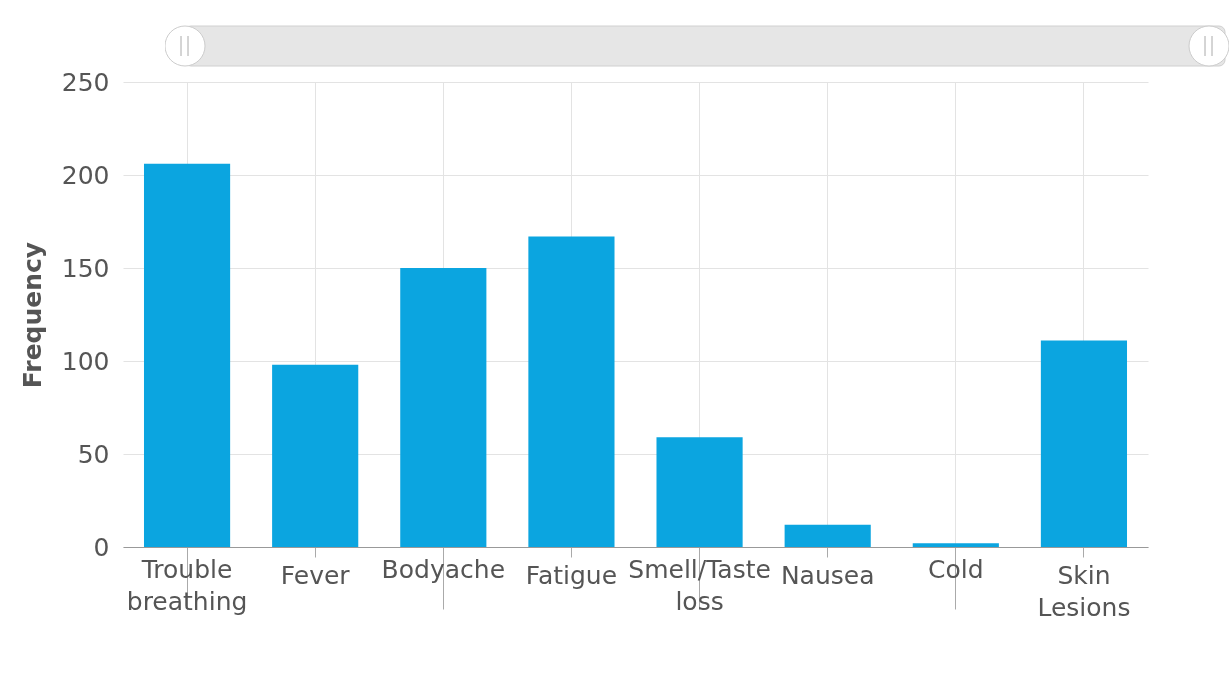 The width and height of the screenshot is (1229, 692). What do you see at coordinates (827, 575) in the screenshot?
I see `x-tick-label: Nausea` at bounding box center [827, 575].